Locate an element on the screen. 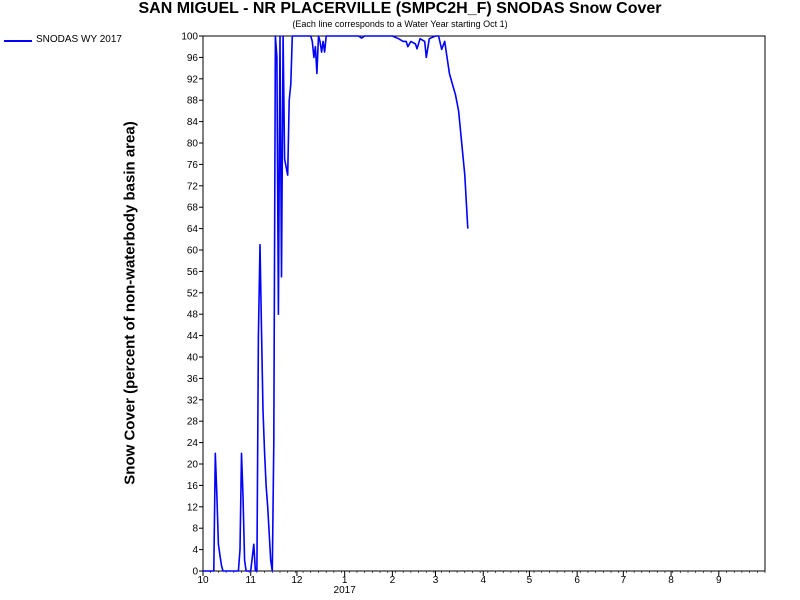 This screenshot has height=600, width=800. x-tick-label: 11 is located at coordinates (251, 580).